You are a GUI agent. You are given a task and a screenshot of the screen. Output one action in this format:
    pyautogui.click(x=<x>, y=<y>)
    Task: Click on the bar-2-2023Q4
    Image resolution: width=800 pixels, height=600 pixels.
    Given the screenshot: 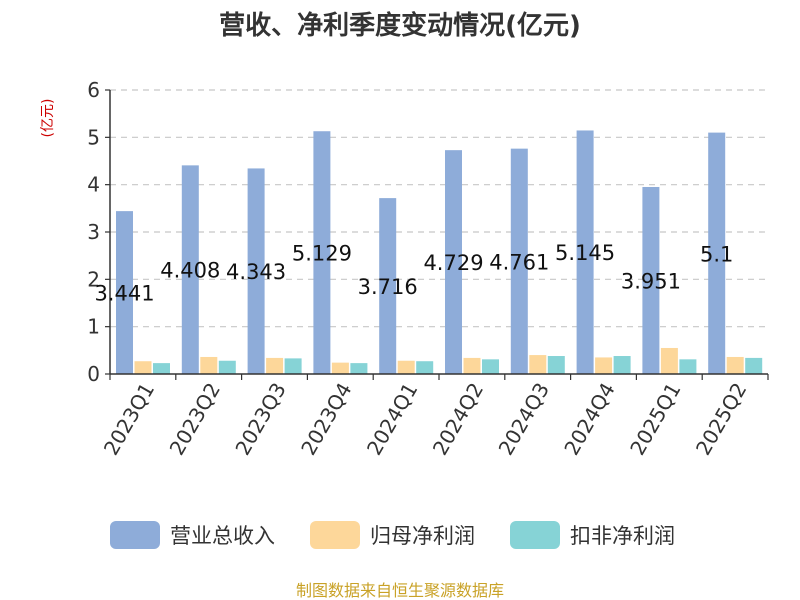 What is the action you would take?
    pyautogui.click(x=340, y=368)
    